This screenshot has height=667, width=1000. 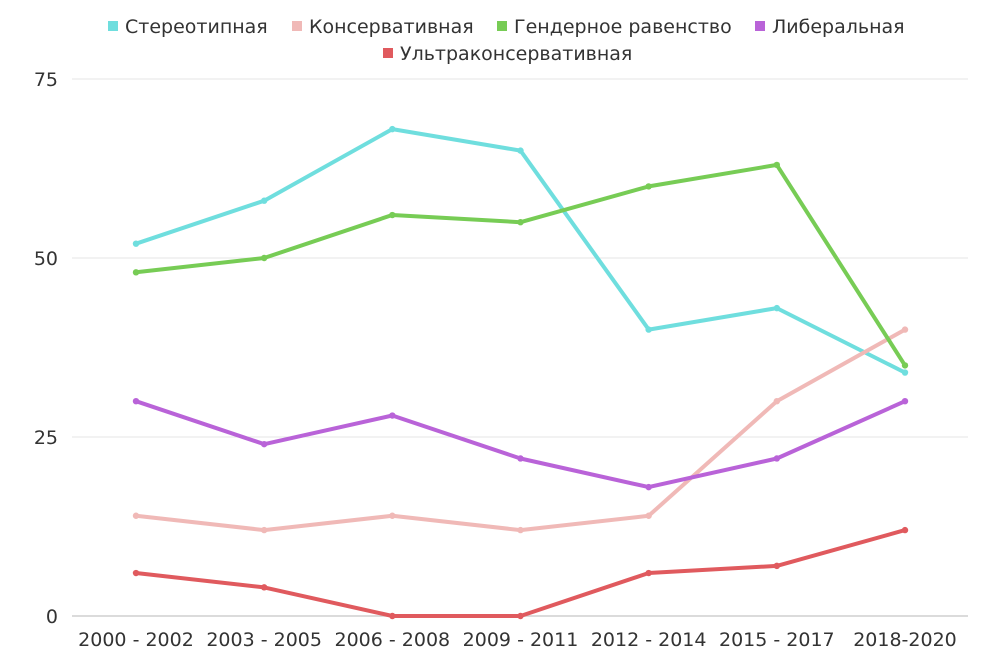 What do you see at coordinates (264, 640) in the screenshot?
I see `x-tick-label: 2003 - 2005` at bounding box center [264, 640].